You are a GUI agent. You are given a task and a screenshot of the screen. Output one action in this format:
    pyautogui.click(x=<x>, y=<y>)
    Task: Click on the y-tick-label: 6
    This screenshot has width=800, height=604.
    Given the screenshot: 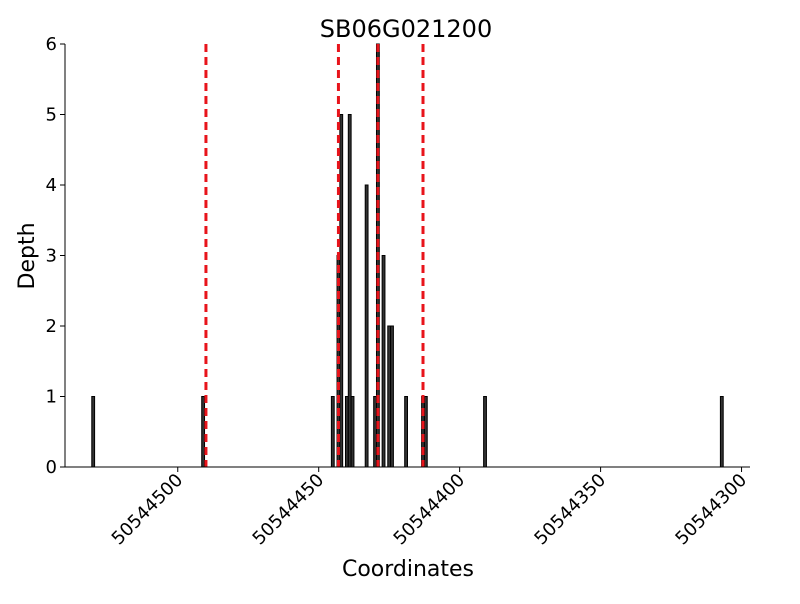 What is the action you would take?
    pyautogui.click(x=51, y=44)
    